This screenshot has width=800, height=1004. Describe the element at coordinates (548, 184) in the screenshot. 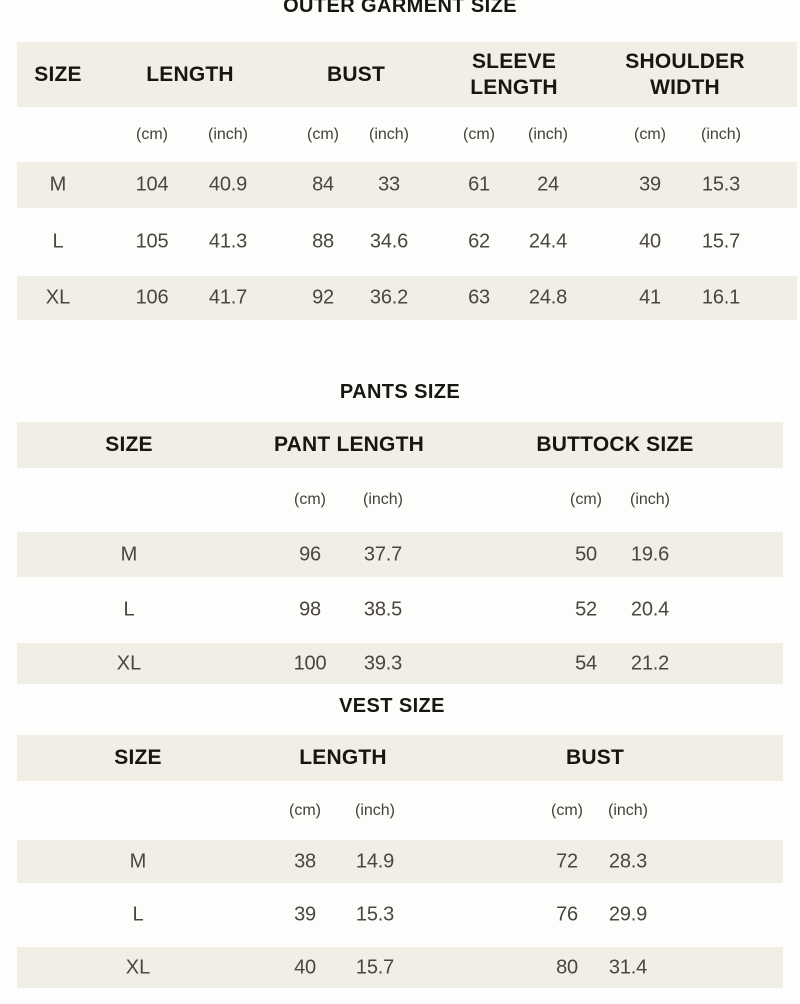

I see `measurement-value: 24` at that location.